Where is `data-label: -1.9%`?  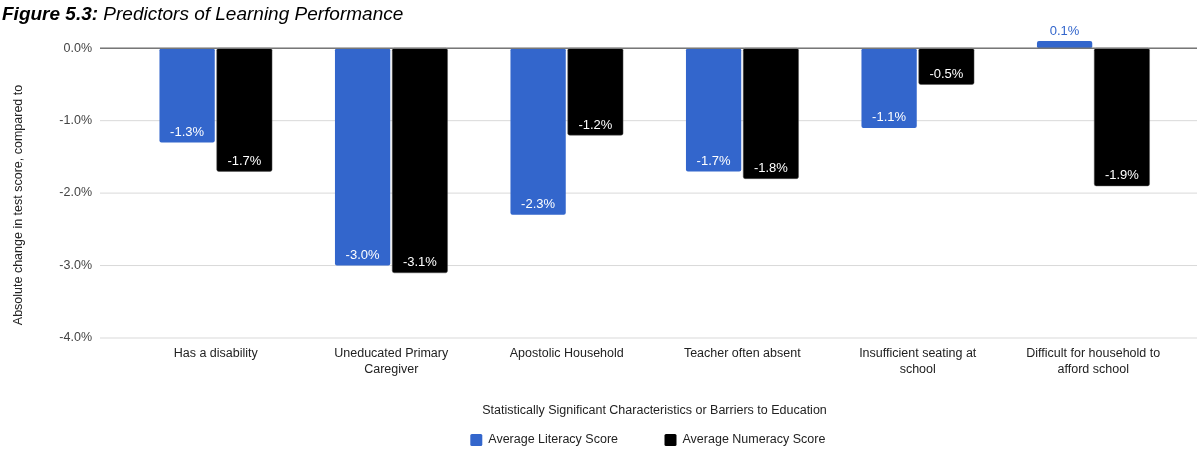 data-label: -1.9% is located at coordinates (1122, 175).